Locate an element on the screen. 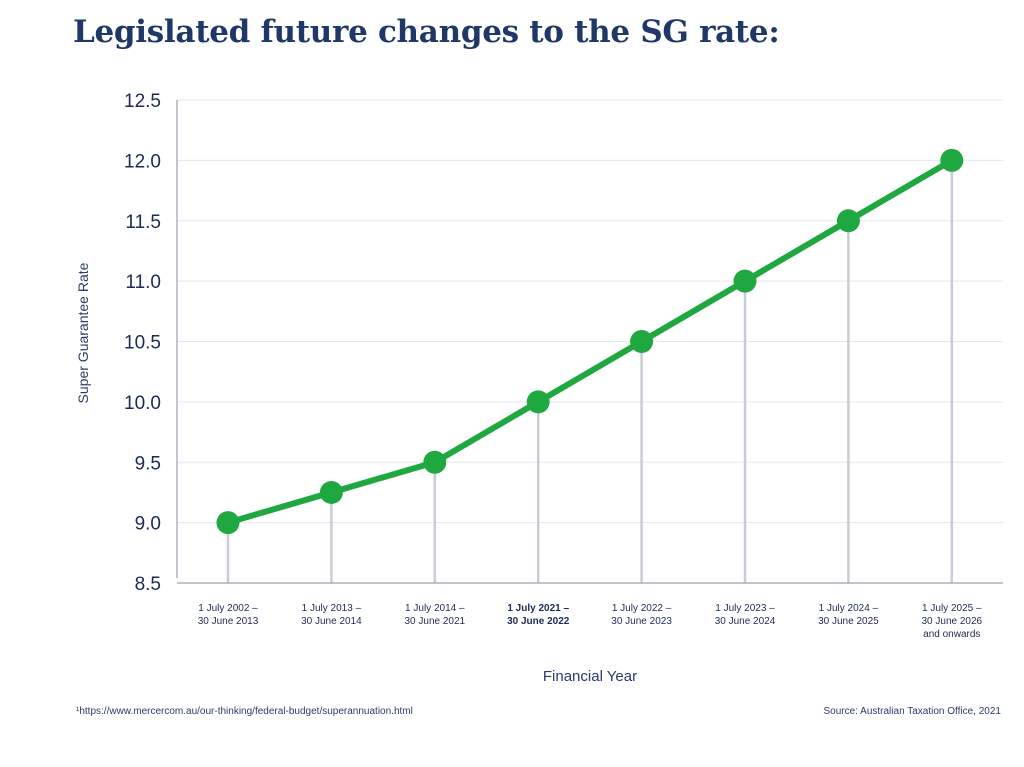 This screenshot has width=1024, height=767. x-tick-label-line: 1 July 2013 – is located at coordinates (332, 608).